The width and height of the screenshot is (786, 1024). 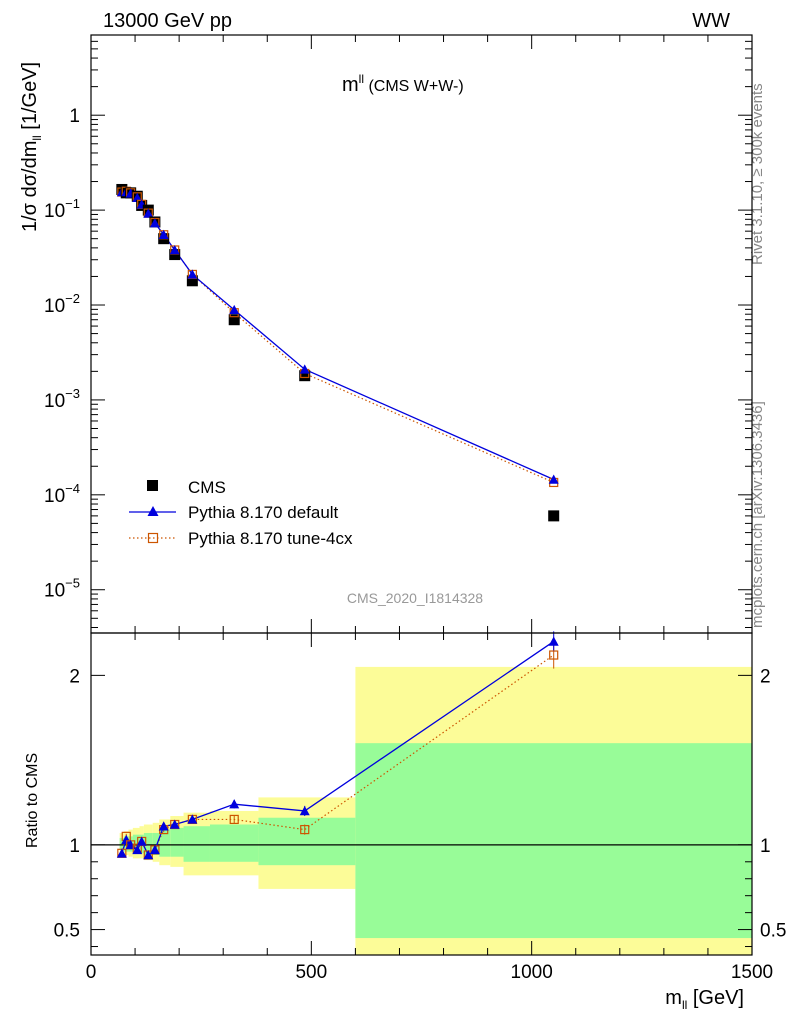 I want to click on analysis-watermark: CMS_2020_I1814328, so click(x=415, y=598).